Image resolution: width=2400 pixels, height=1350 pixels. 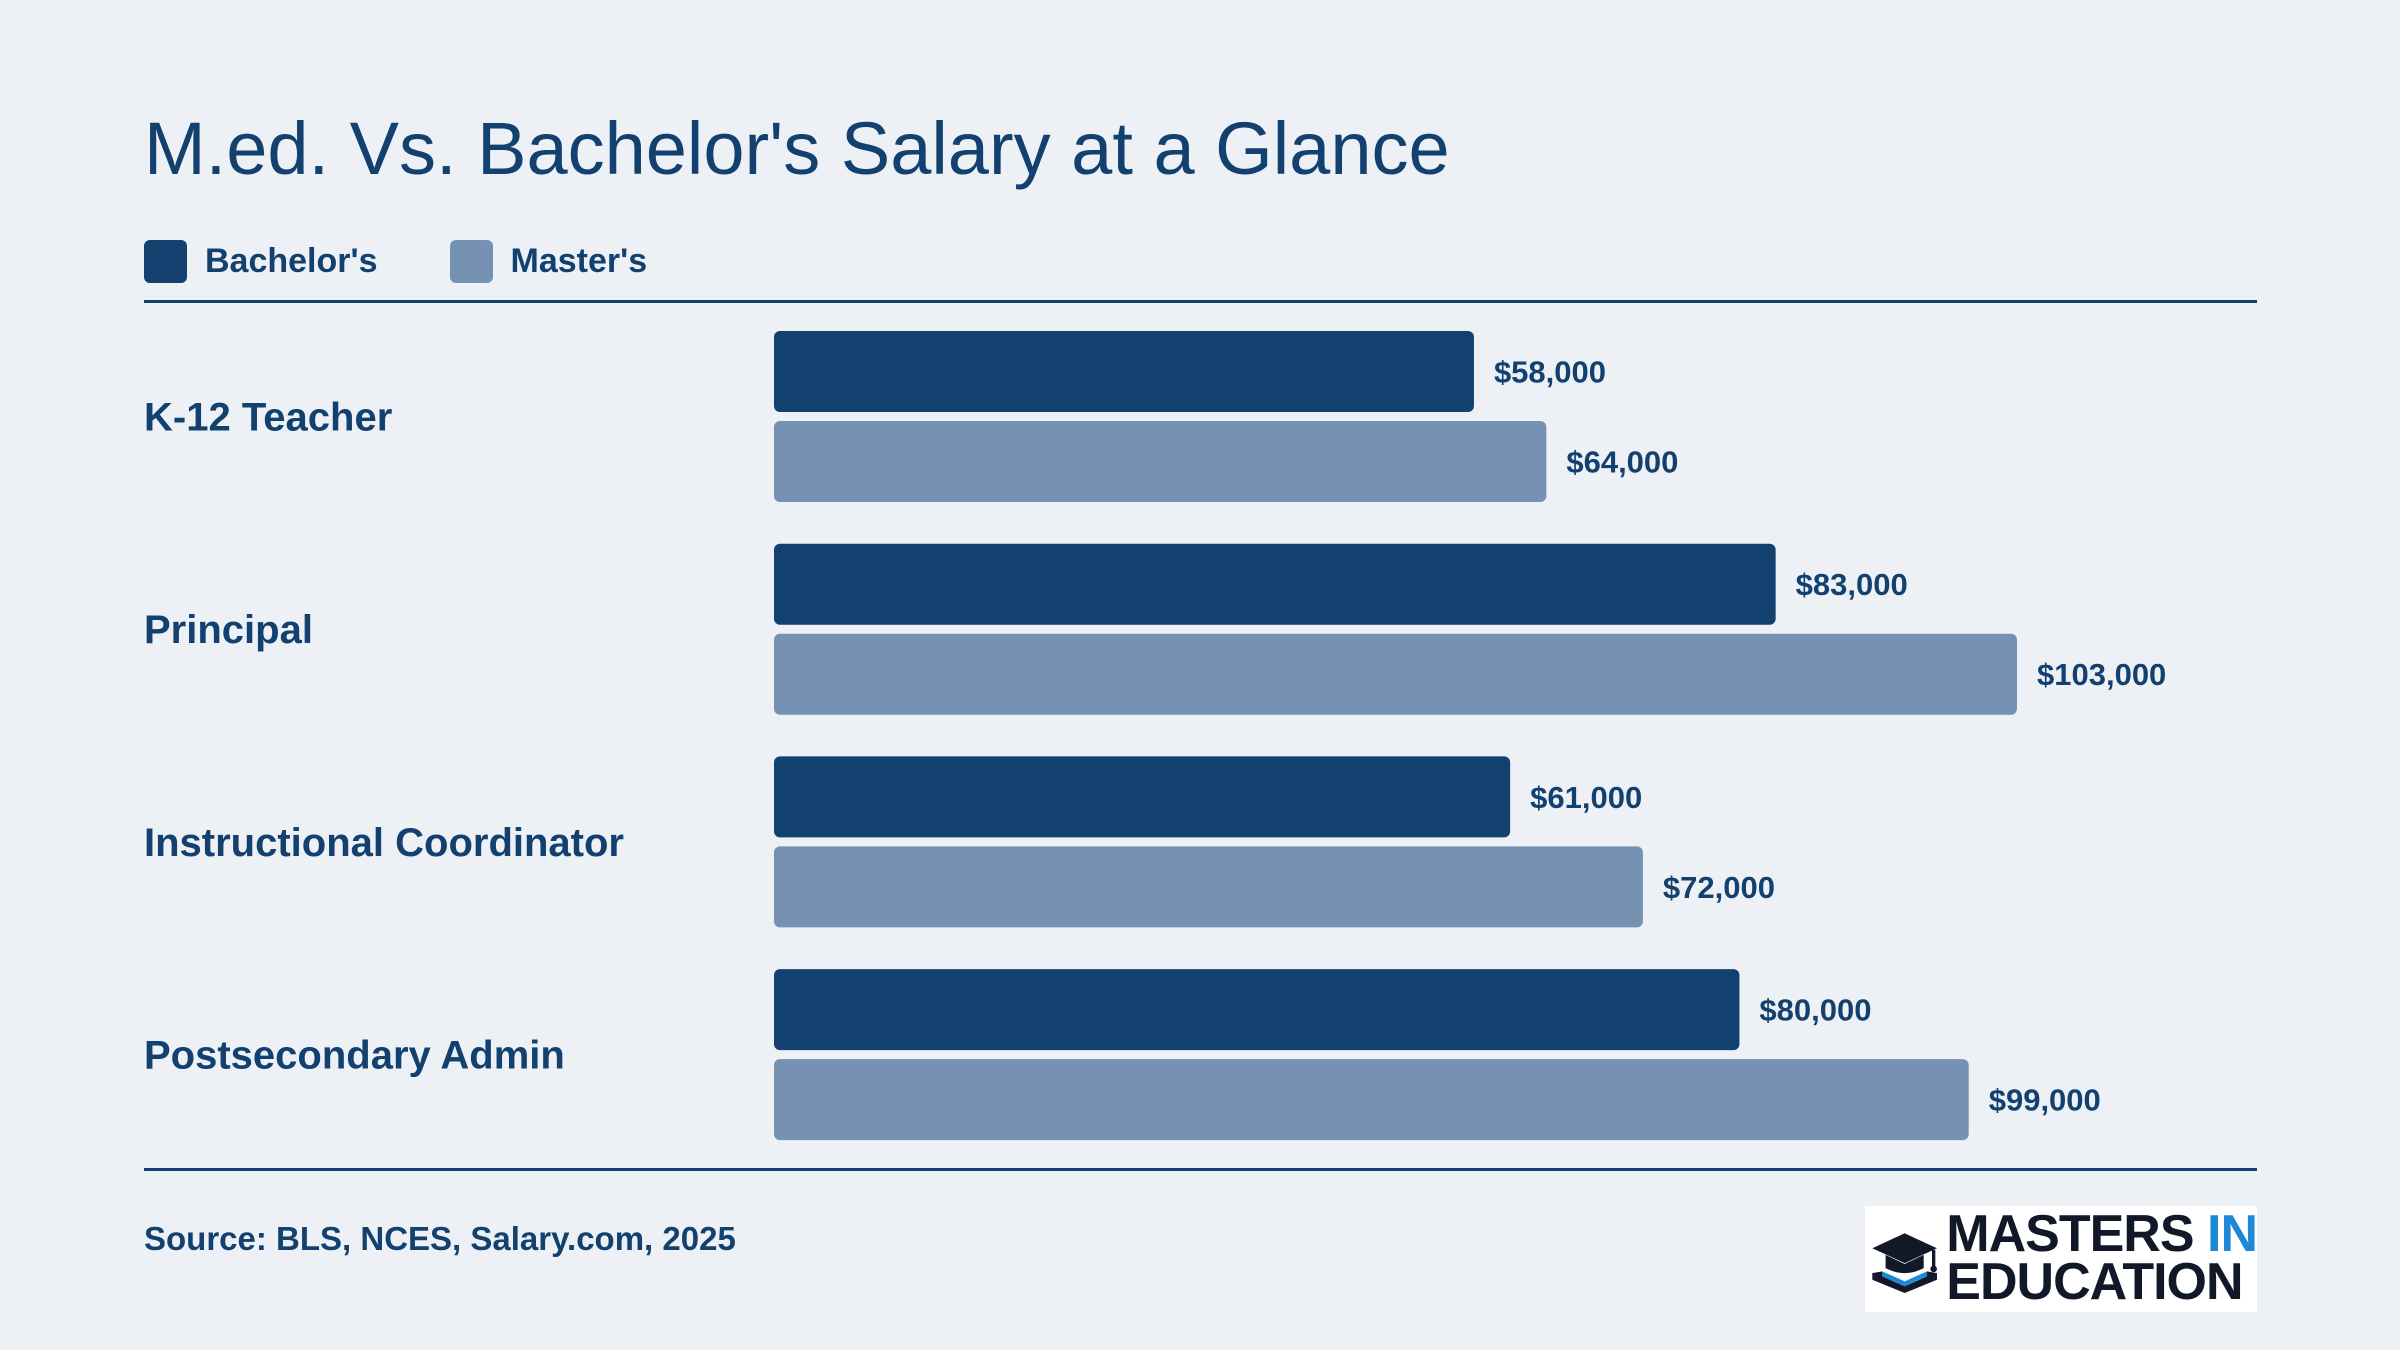 I want to click on divider-top, so click(x=1200, y=301).